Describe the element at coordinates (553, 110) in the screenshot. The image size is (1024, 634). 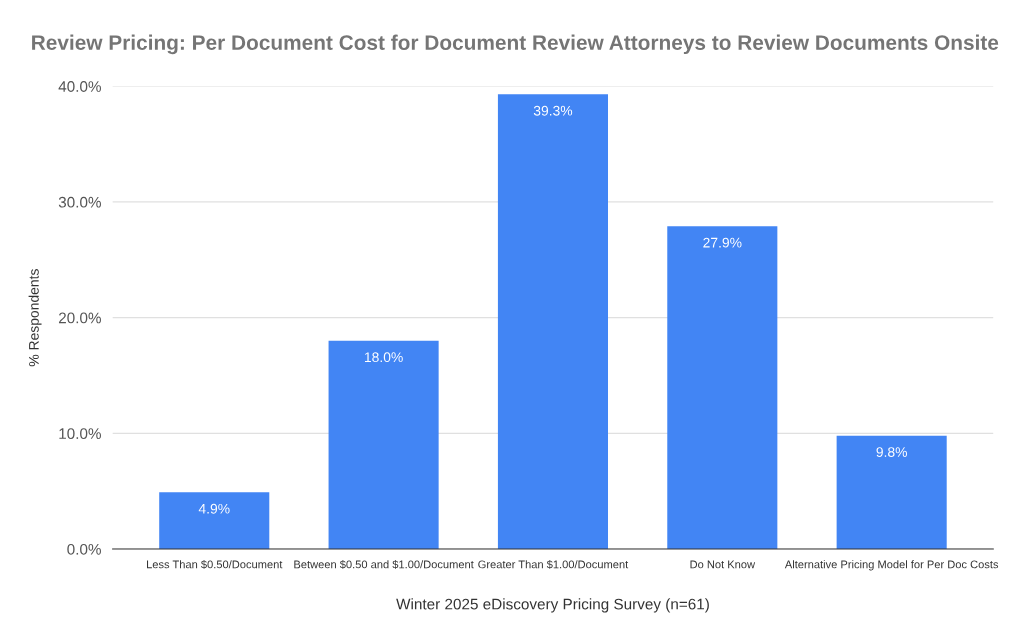
I see `data-label: 39.3%` at that location.